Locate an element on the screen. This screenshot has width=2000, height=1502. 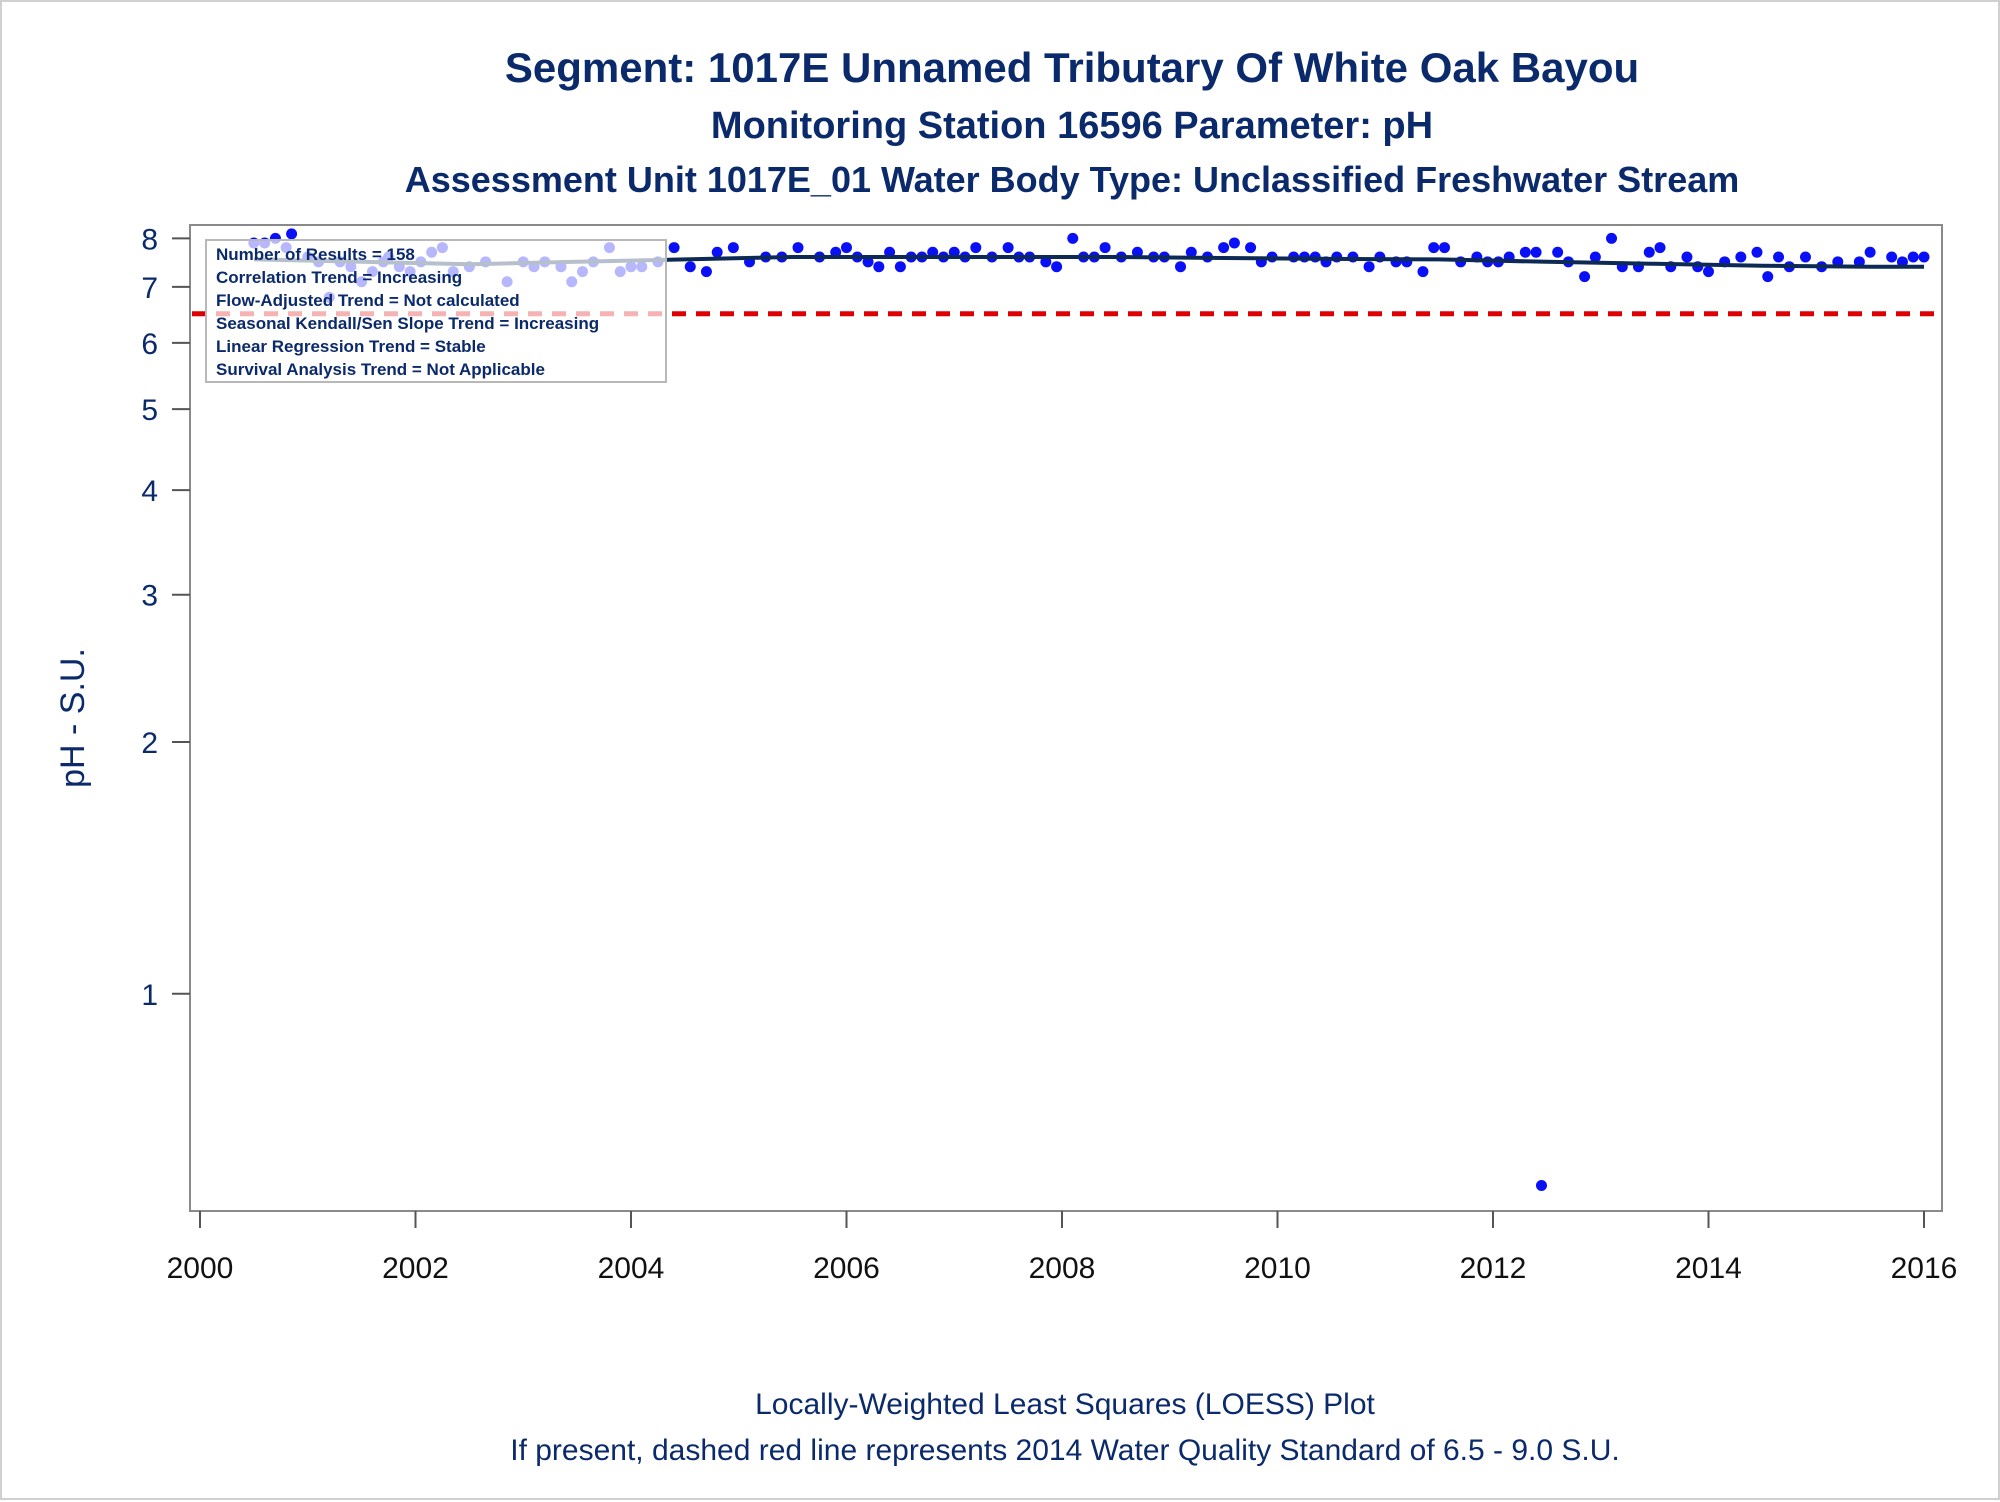
stats-line-results: Number of Results = 158 is located at coordinates (315, 254).